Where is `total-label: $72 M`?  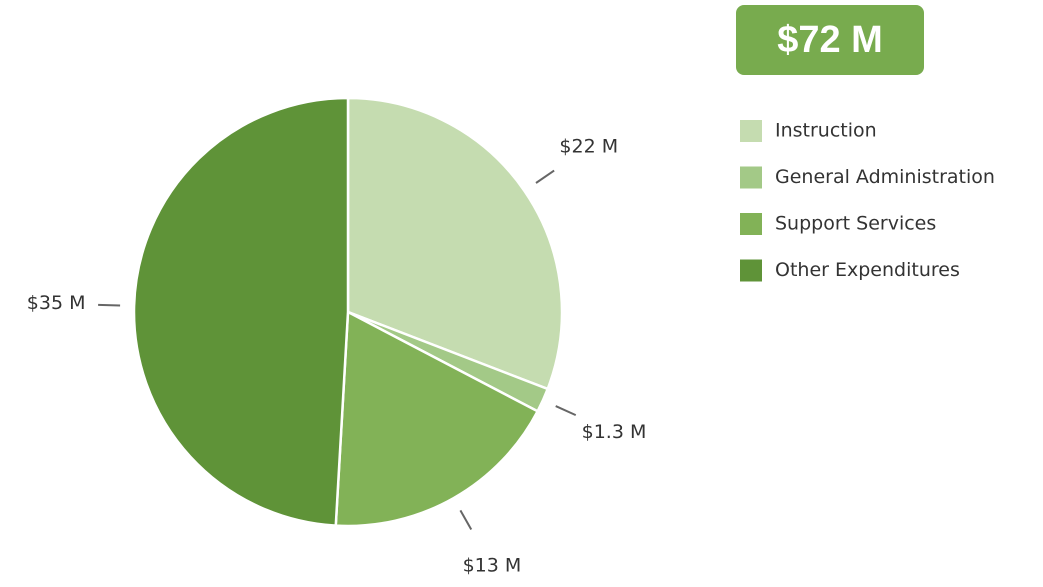 total-label: $72 M is located at coordinates (830, 40).